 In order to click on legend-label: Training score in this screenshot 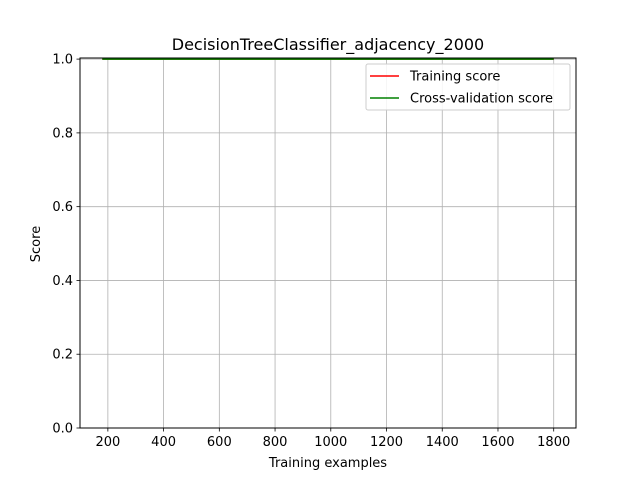, I will do `click(454, 77)`.